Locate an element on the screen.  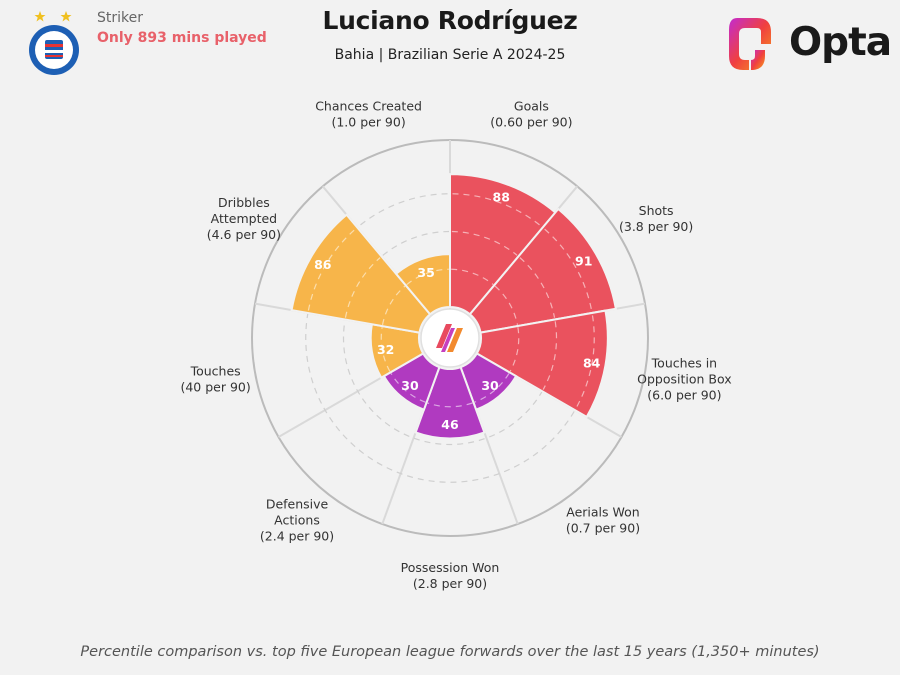
bar-chances-created is located at coordinates (422, 284).